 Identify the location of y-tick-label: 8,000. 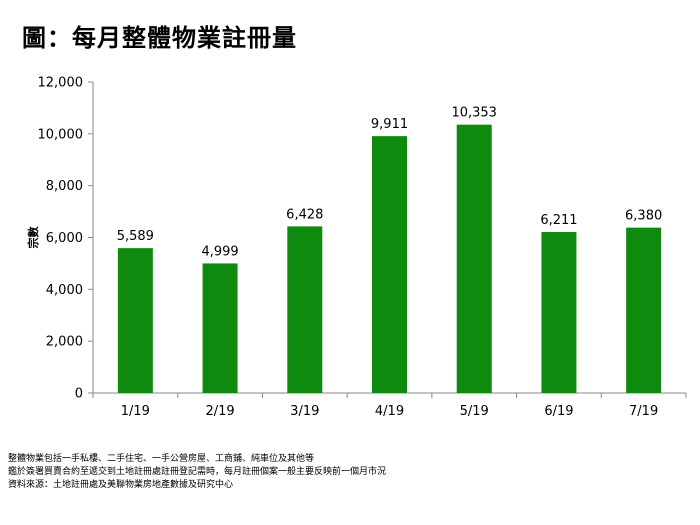
(64, 186).